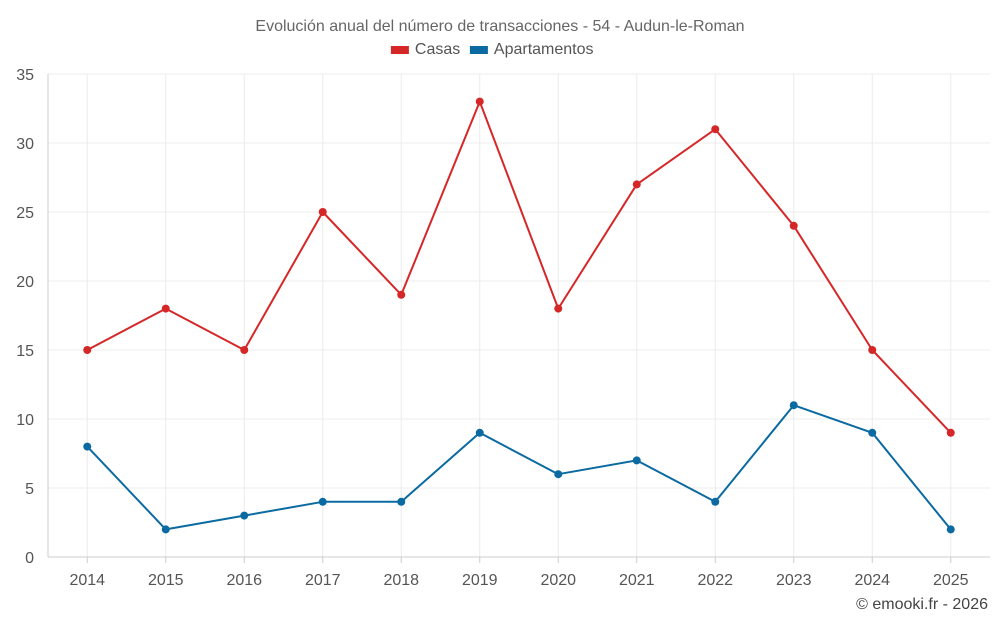  Describe the element at coordinates (323, 580) in the screenshot. I see `x-tick-label: 2017` at that location.